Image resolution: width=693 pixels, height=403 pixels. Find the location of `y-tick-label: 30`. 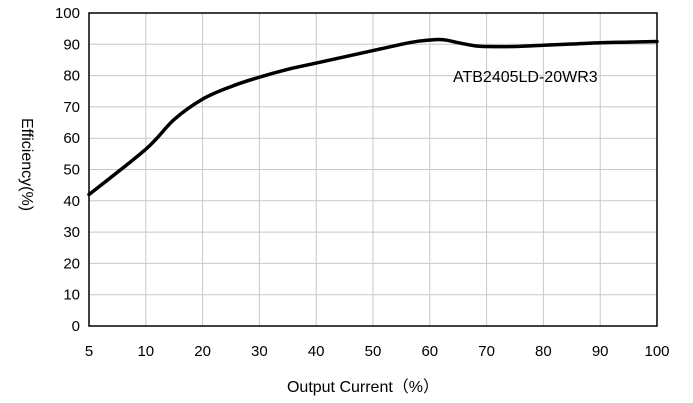

y-tick-label: 30 is located at coordinates (71, 232).